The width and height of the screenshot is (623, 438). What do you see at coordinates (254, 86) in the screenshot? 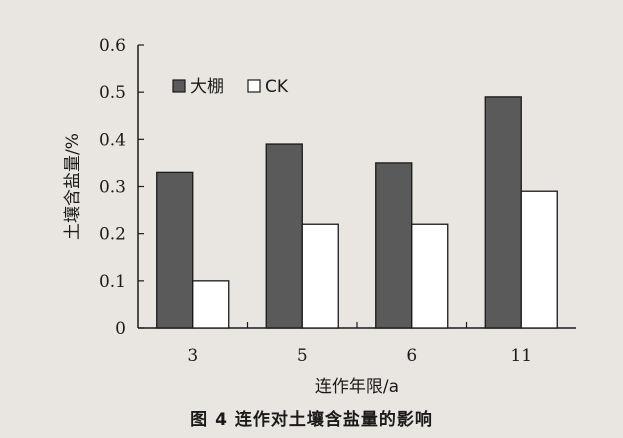
I see `legend-swatch-ck` at bounding box center [254, 86].